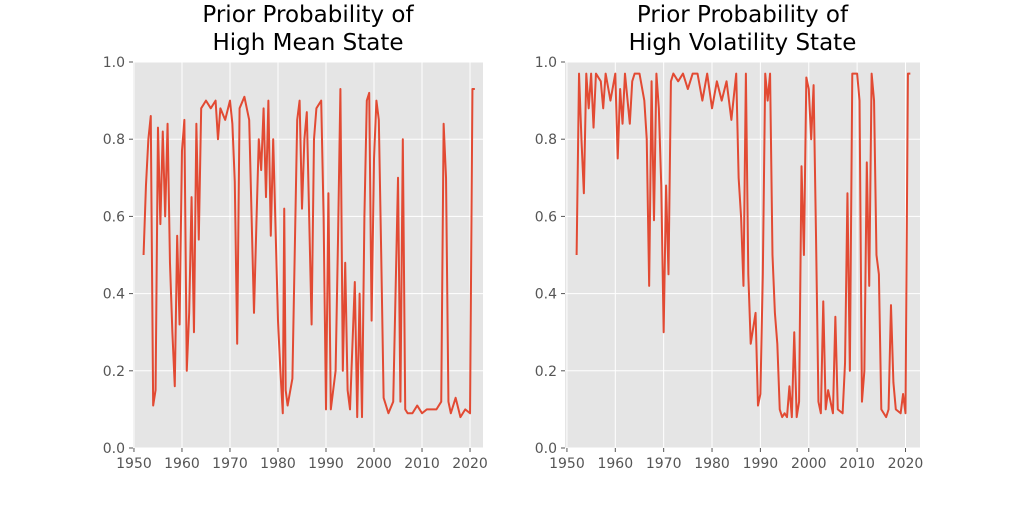 The width and height of the screenshot is (1024, 512). Describe the element at coordinates (307, 43) in the screenshot. I see `chart-title: High Mean State` at that location.